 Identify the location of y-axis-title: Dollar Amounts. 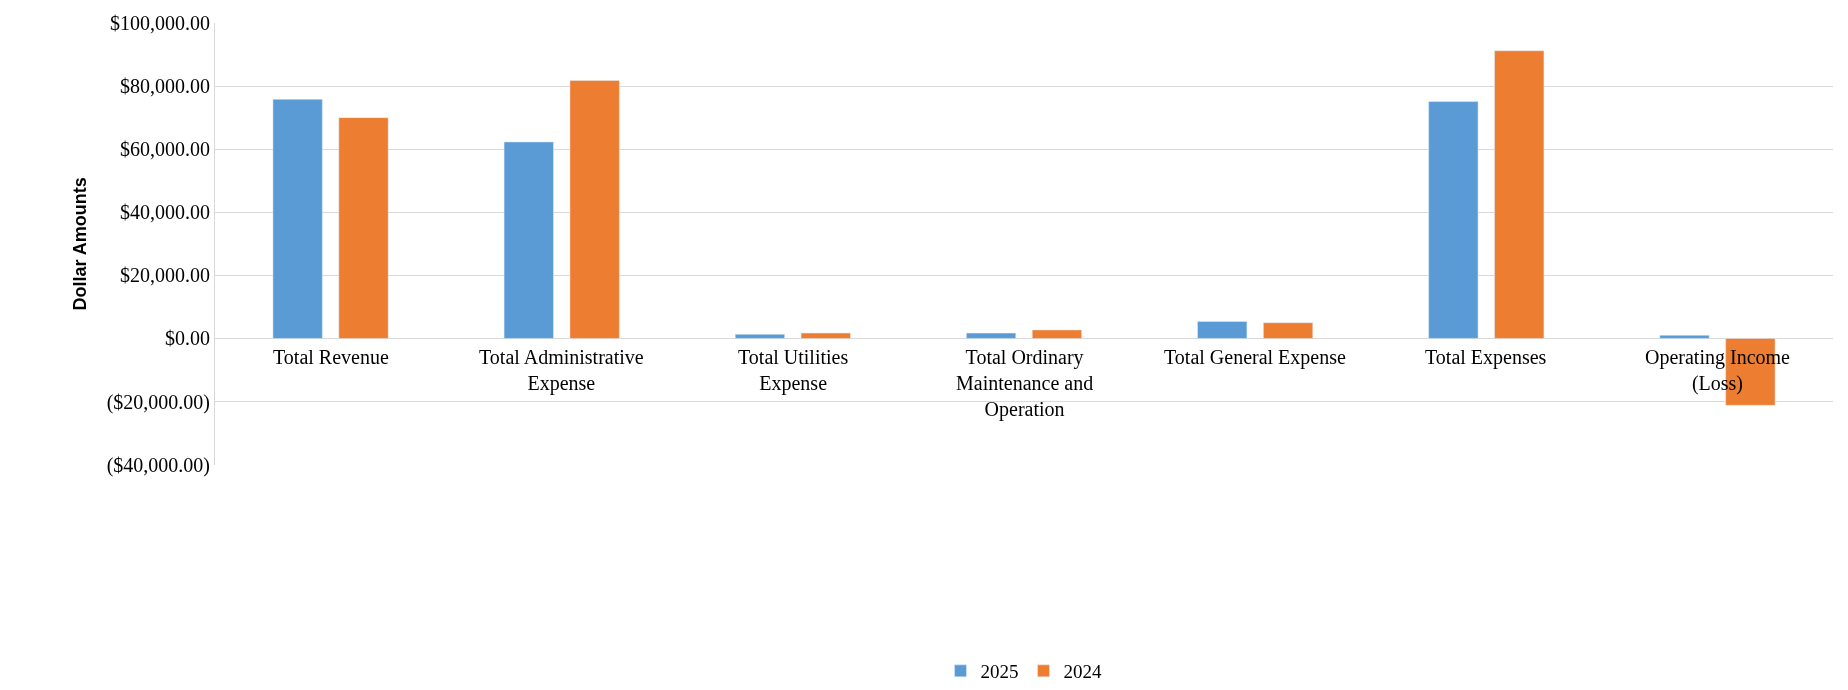
(79, 244).